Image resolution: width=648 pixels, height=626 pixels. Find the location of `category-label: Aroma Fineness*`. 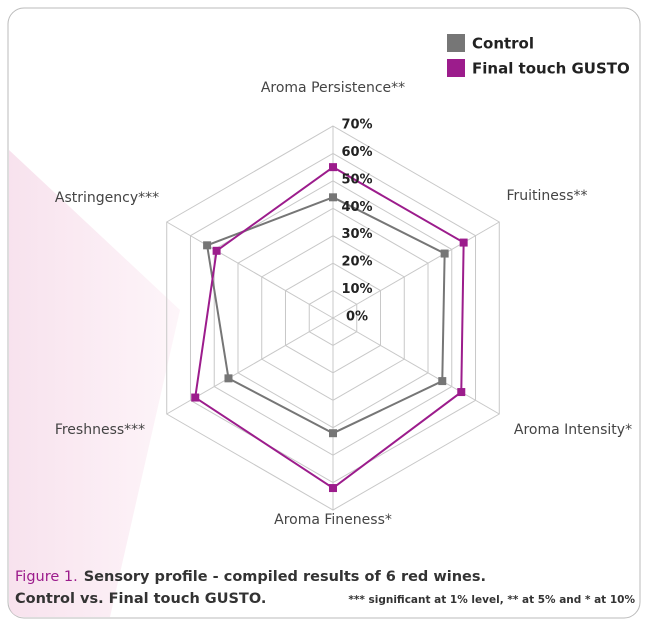

category-label: Aroma Fineness* is located at coordinates (333, 520).